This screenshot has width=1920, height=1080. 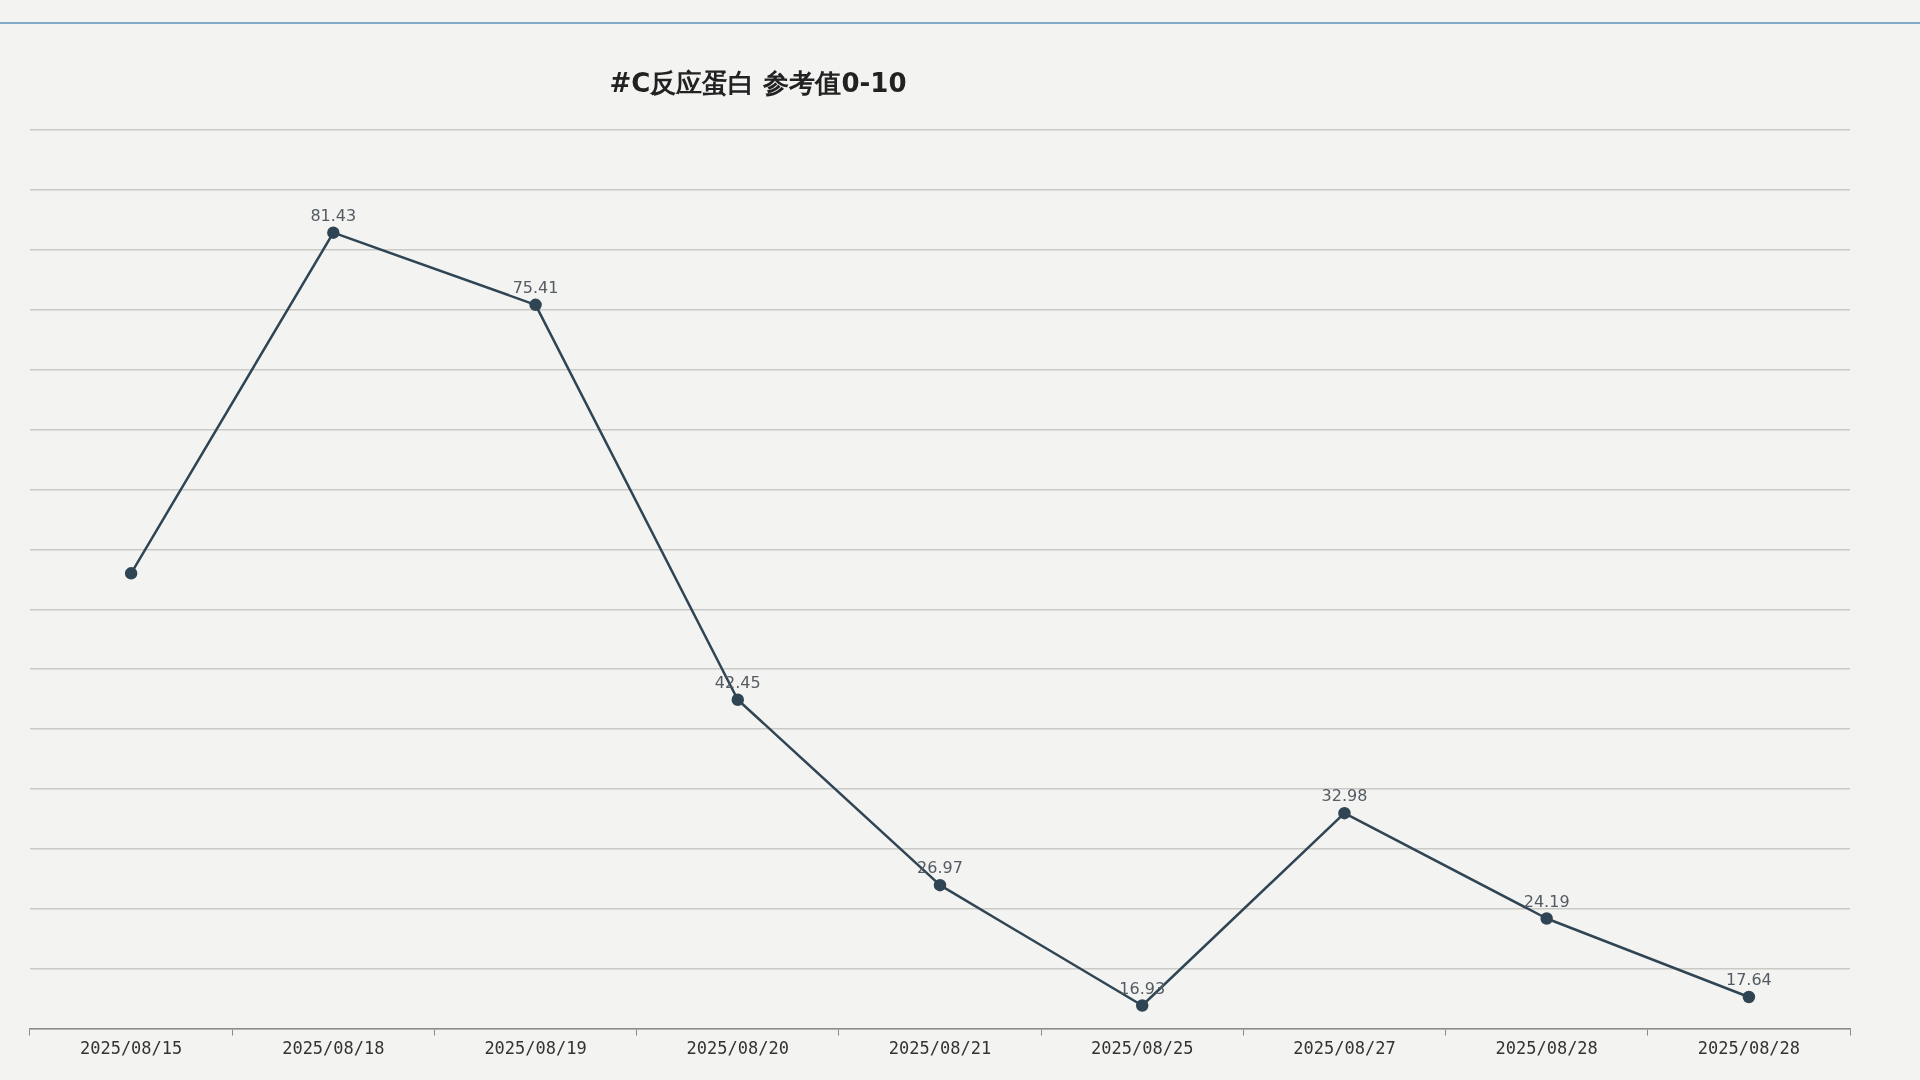 I want to click on x-tick-label: 2025/08/21, so click(x=940, y=1048).